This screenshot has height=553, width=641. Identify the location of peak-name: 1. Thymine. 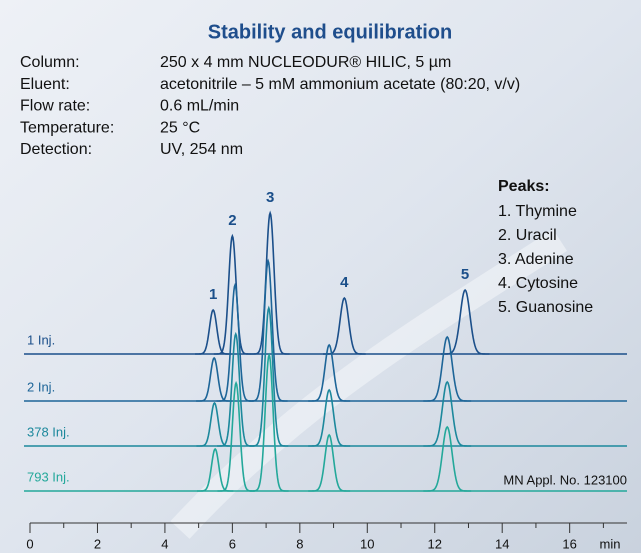
(537, 211).